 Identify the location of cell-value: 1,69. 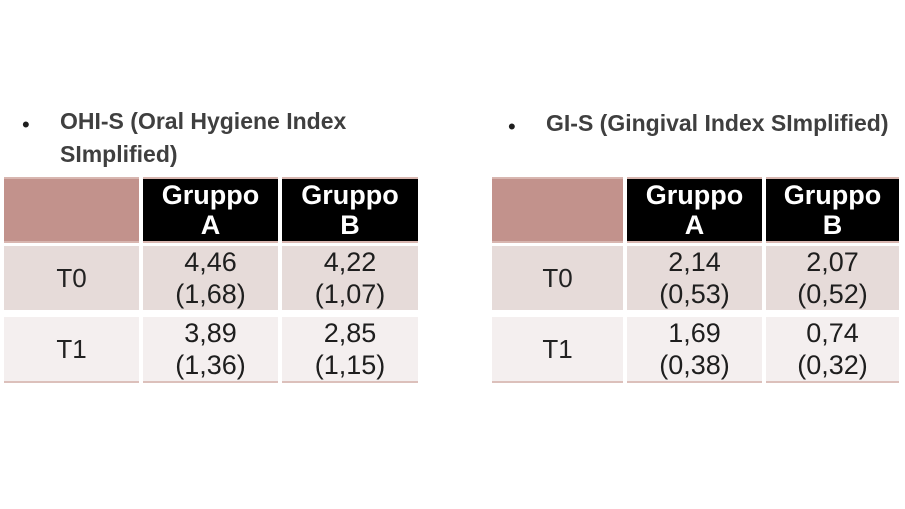
(694, 333).